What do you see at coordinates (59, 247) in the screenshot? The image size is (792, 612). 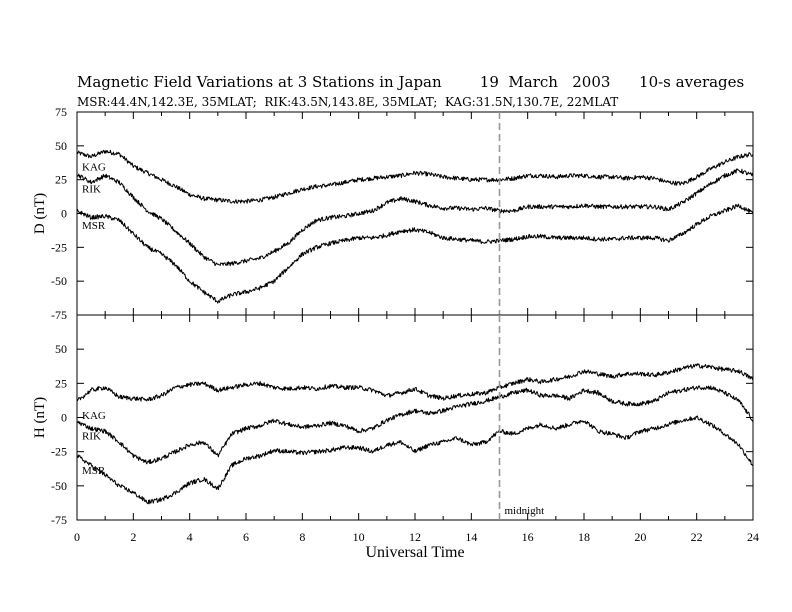 I see `y-tick-label-D: -25` at bounding box center [59, 247].